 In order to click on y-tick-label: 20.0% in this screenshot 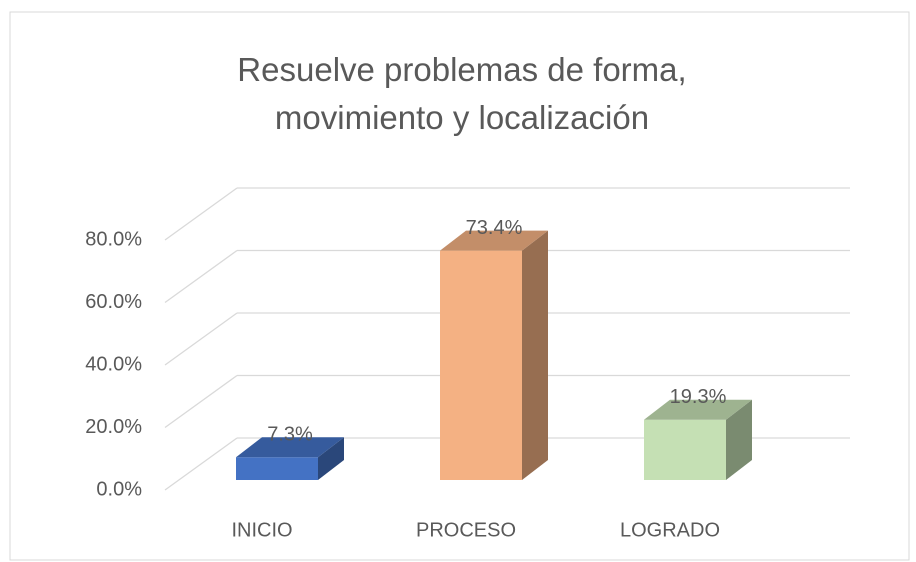, I will do `click(113, 427)`.